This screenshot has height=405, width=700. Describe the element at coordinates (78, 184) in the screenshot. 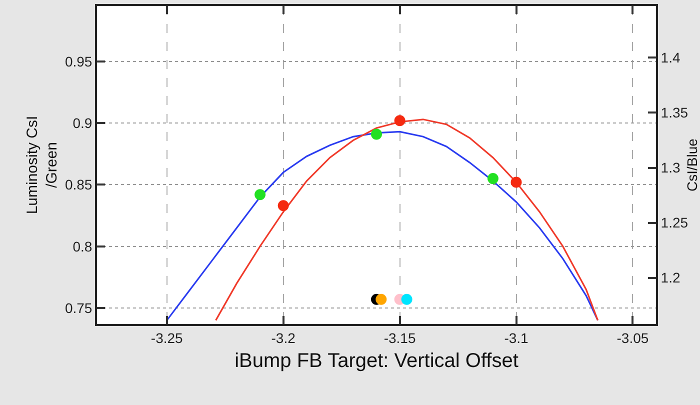

I see `y-tick-label: 0.85` at that location.